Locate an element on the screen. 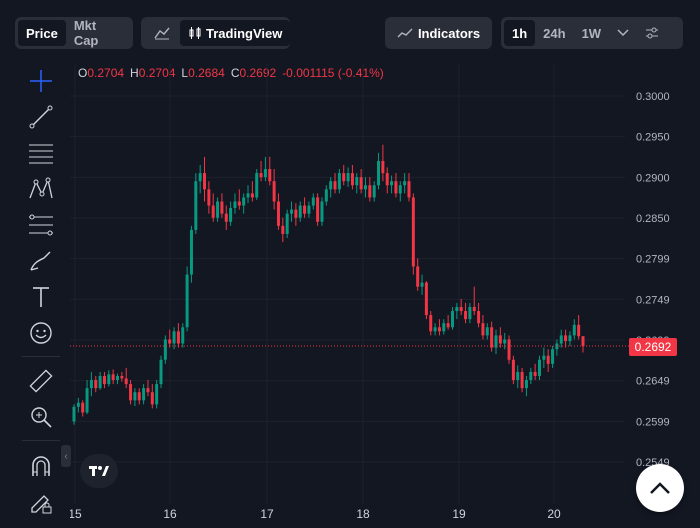 The image size is (700, 528). indicators-button: Indicators is located at coordinates (438, 33).